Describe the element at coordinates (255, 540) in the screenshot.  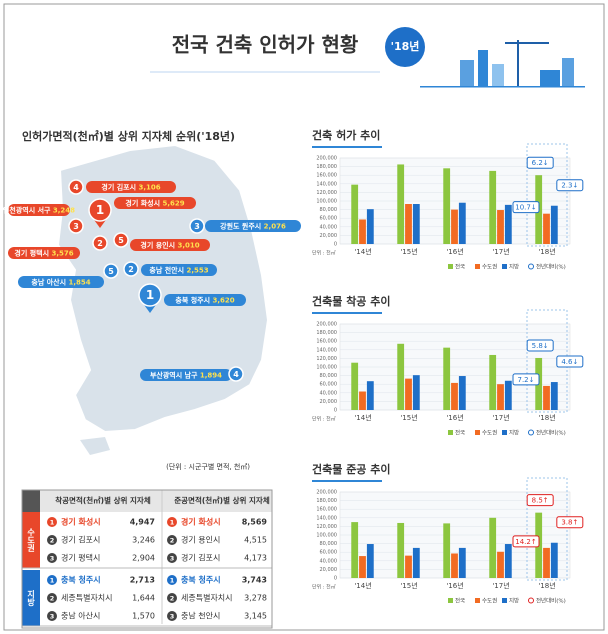
I see `area: 4,515` at that location.